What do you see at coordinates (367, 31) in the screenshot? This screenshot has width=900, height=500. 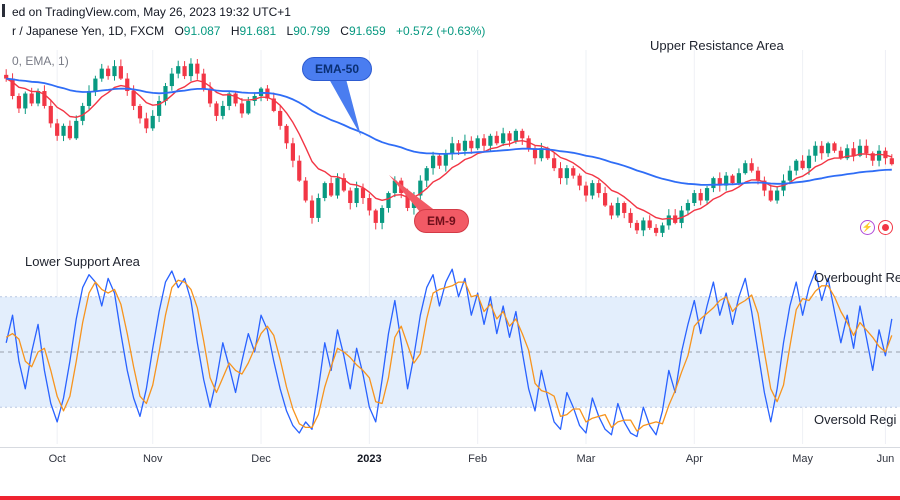 I see `close-value: 91.659` at bounding box center [367, 31].